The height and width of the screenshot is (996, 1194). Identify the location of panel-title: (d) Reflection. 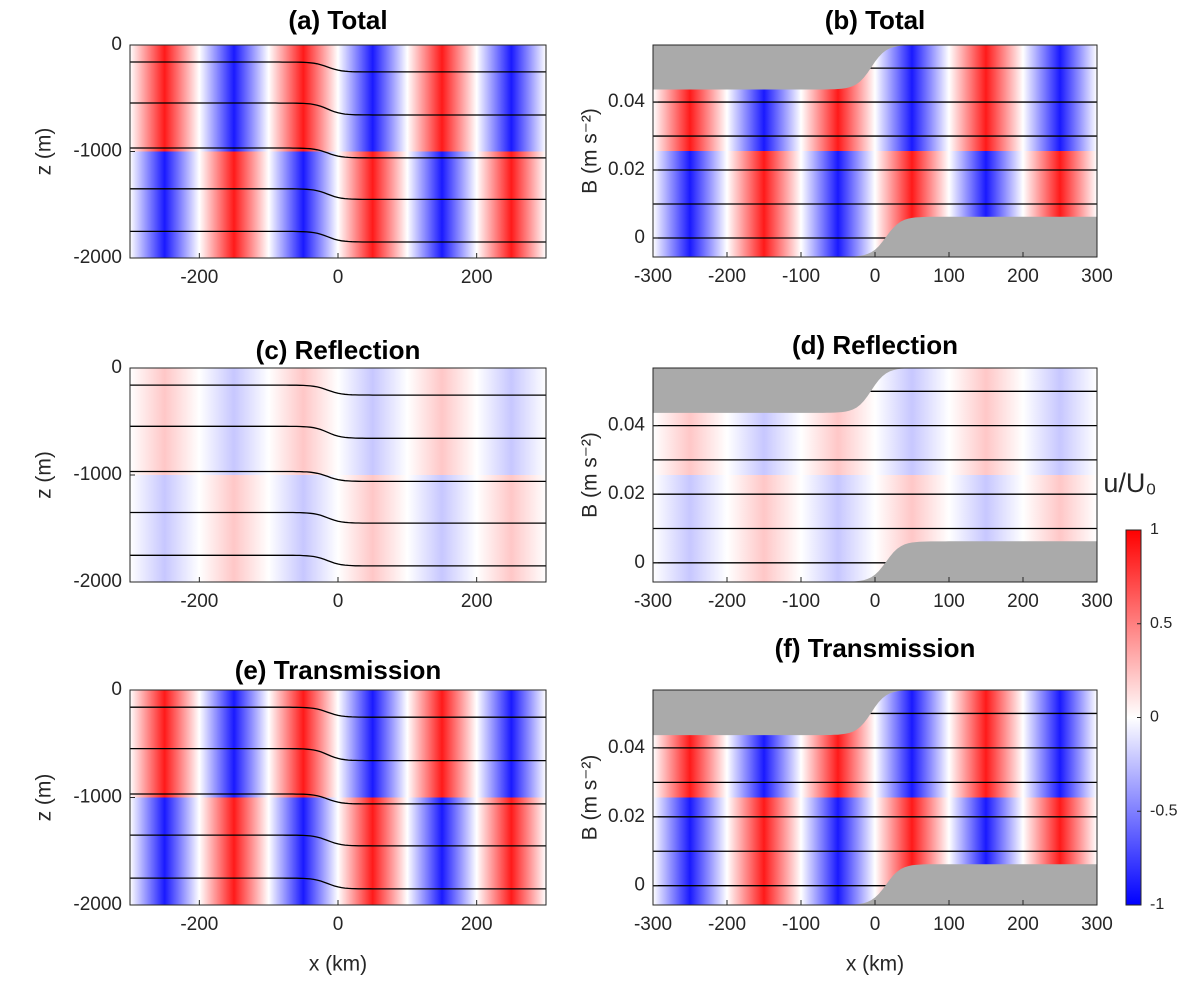
(875, 345).